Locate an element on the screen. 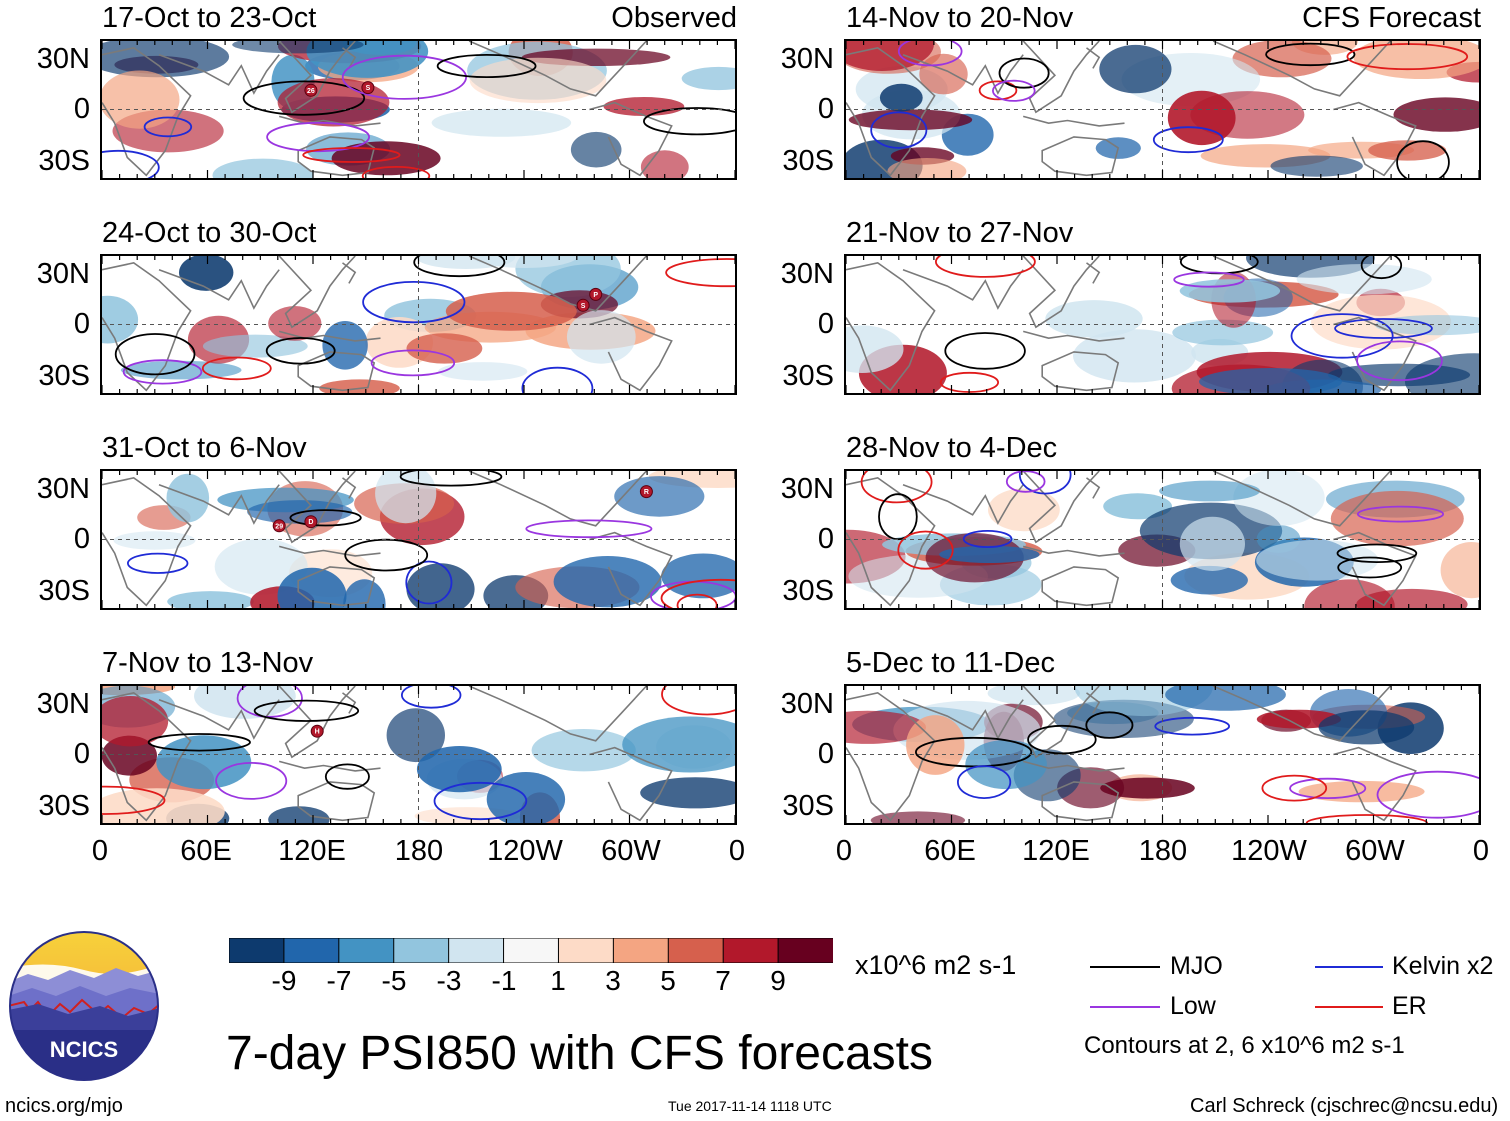 Image resolution: width=1510 pixels, height=1121 pixels. colorbar-swatches is located at coordinates (531, 950).